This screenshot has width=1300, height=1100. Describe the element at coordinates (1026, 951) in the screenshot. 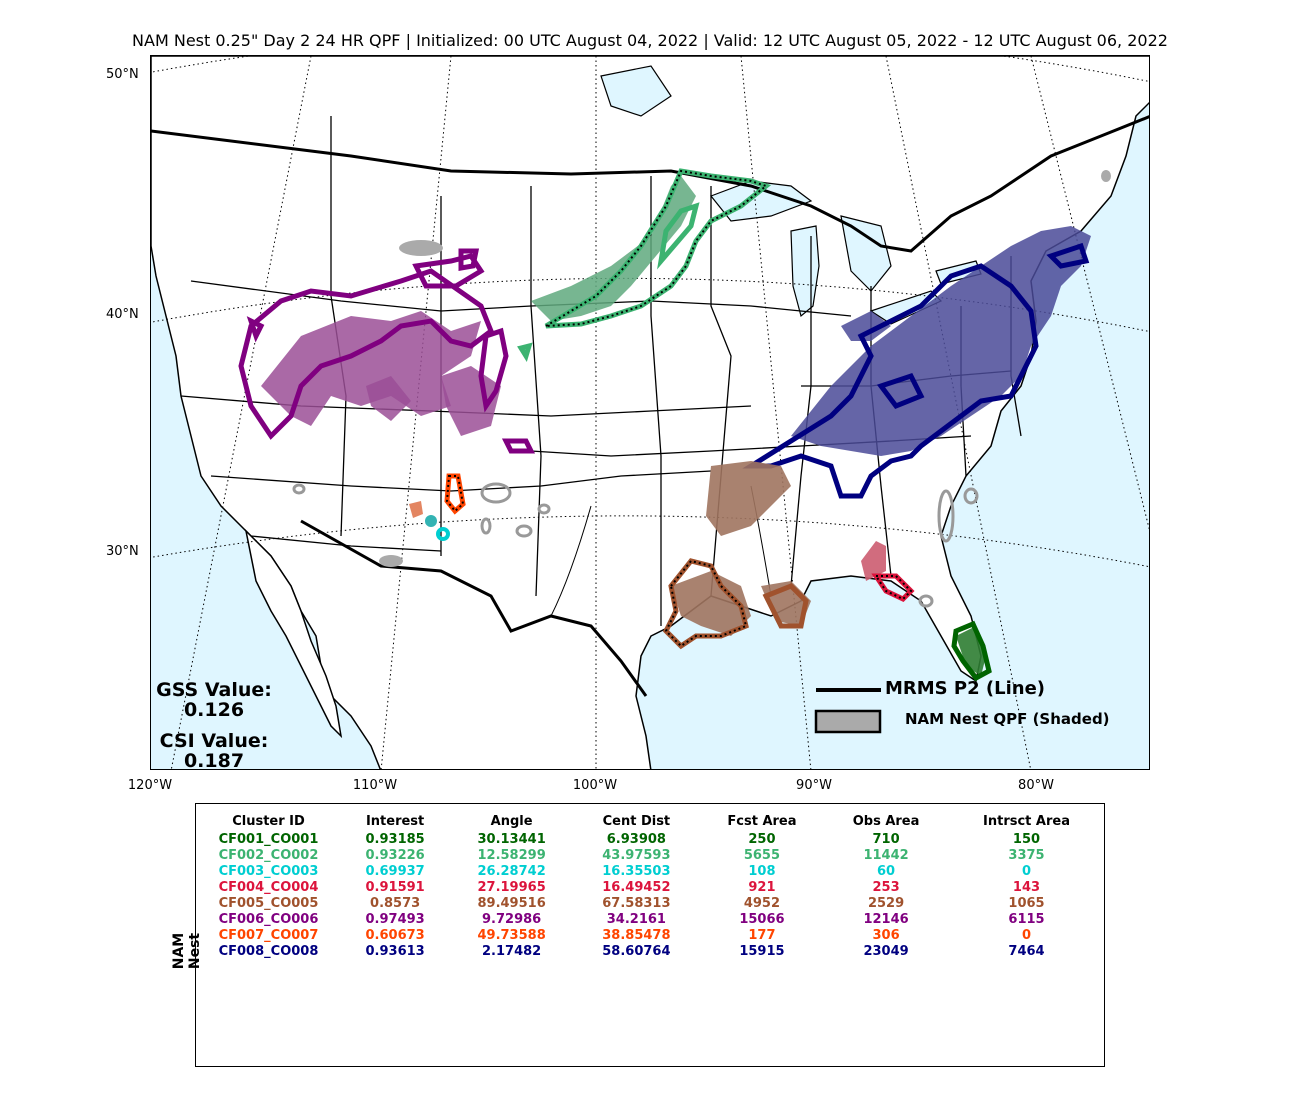

I see `cell-intrsct-area: 7464` at that location.